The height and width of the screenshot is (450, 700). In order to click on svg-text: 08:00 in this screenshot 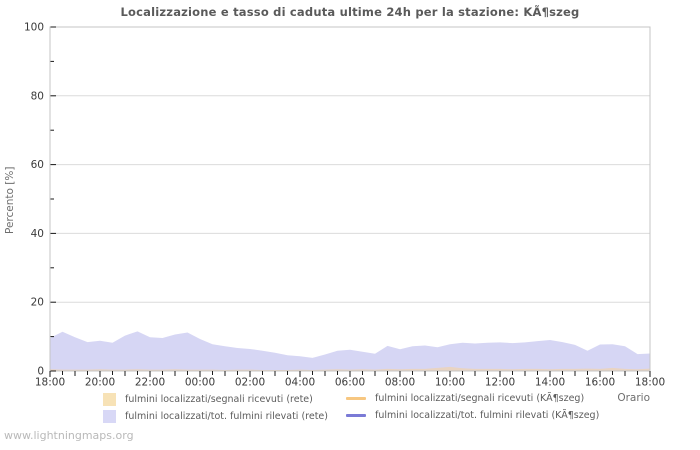, I will do `click(400, 383)`.